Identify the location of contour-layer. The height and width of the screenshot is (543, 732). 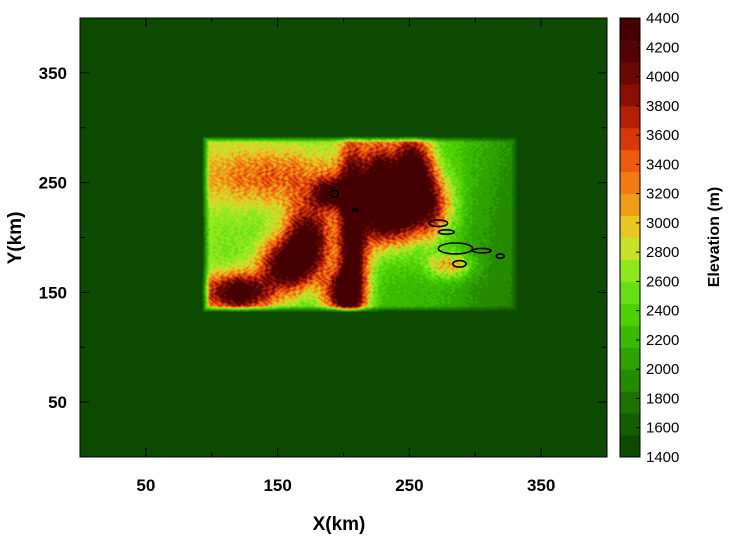
(417, 228).